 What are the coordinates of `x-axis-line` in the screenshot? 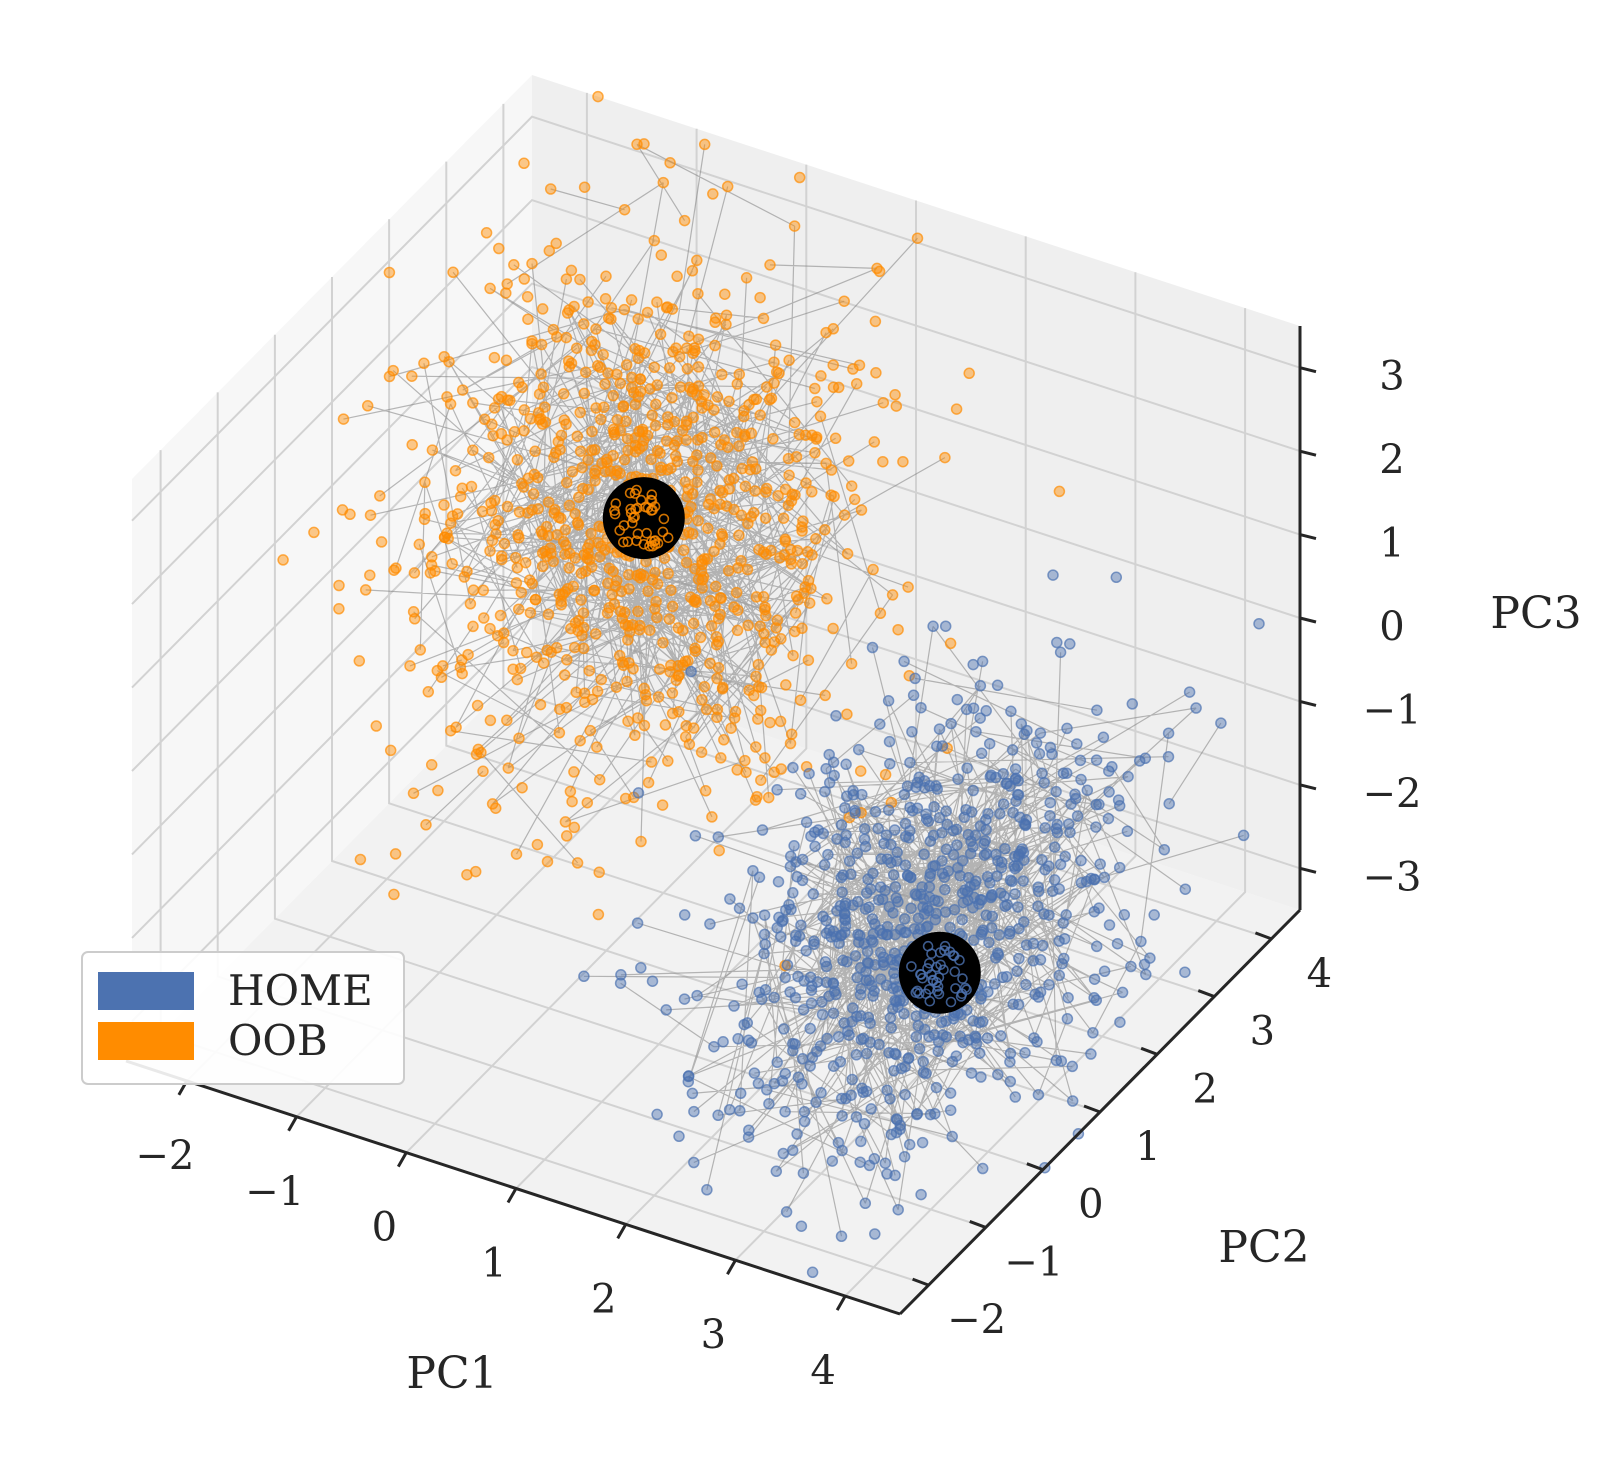 It's located at (513, 1187).